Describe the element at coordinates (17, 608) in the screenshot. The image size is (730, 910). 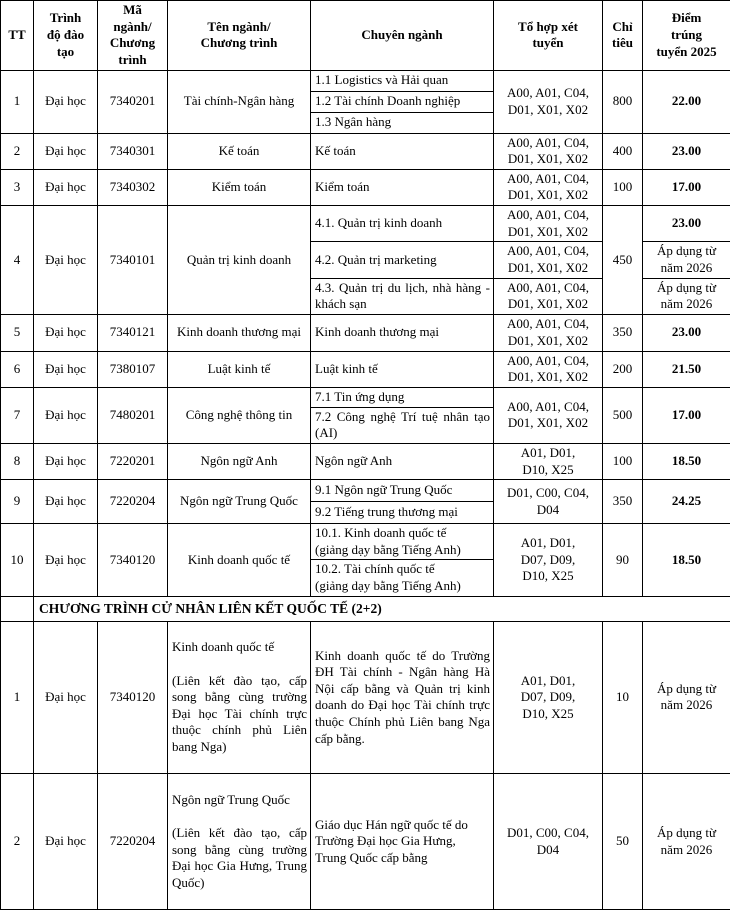
I see `empty-cell` at that location.